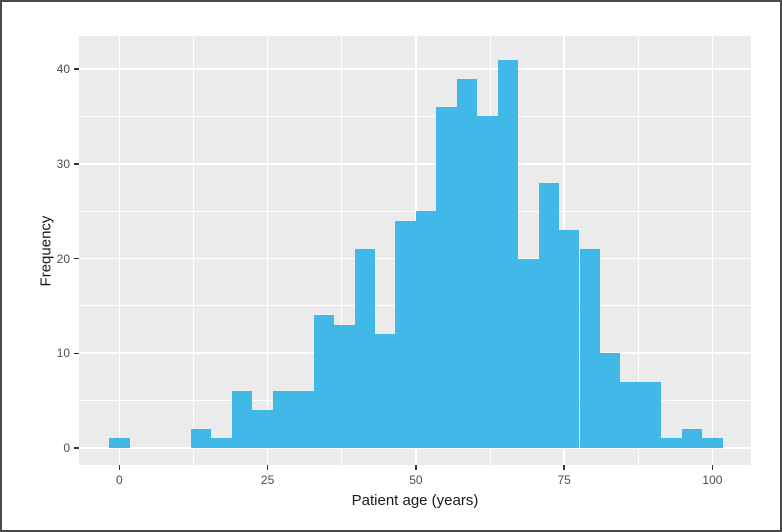  What do you see at coordinates (63, 258) in the screenshot?
I see `y-tick-label: 20` at bounding box center [63, 258].